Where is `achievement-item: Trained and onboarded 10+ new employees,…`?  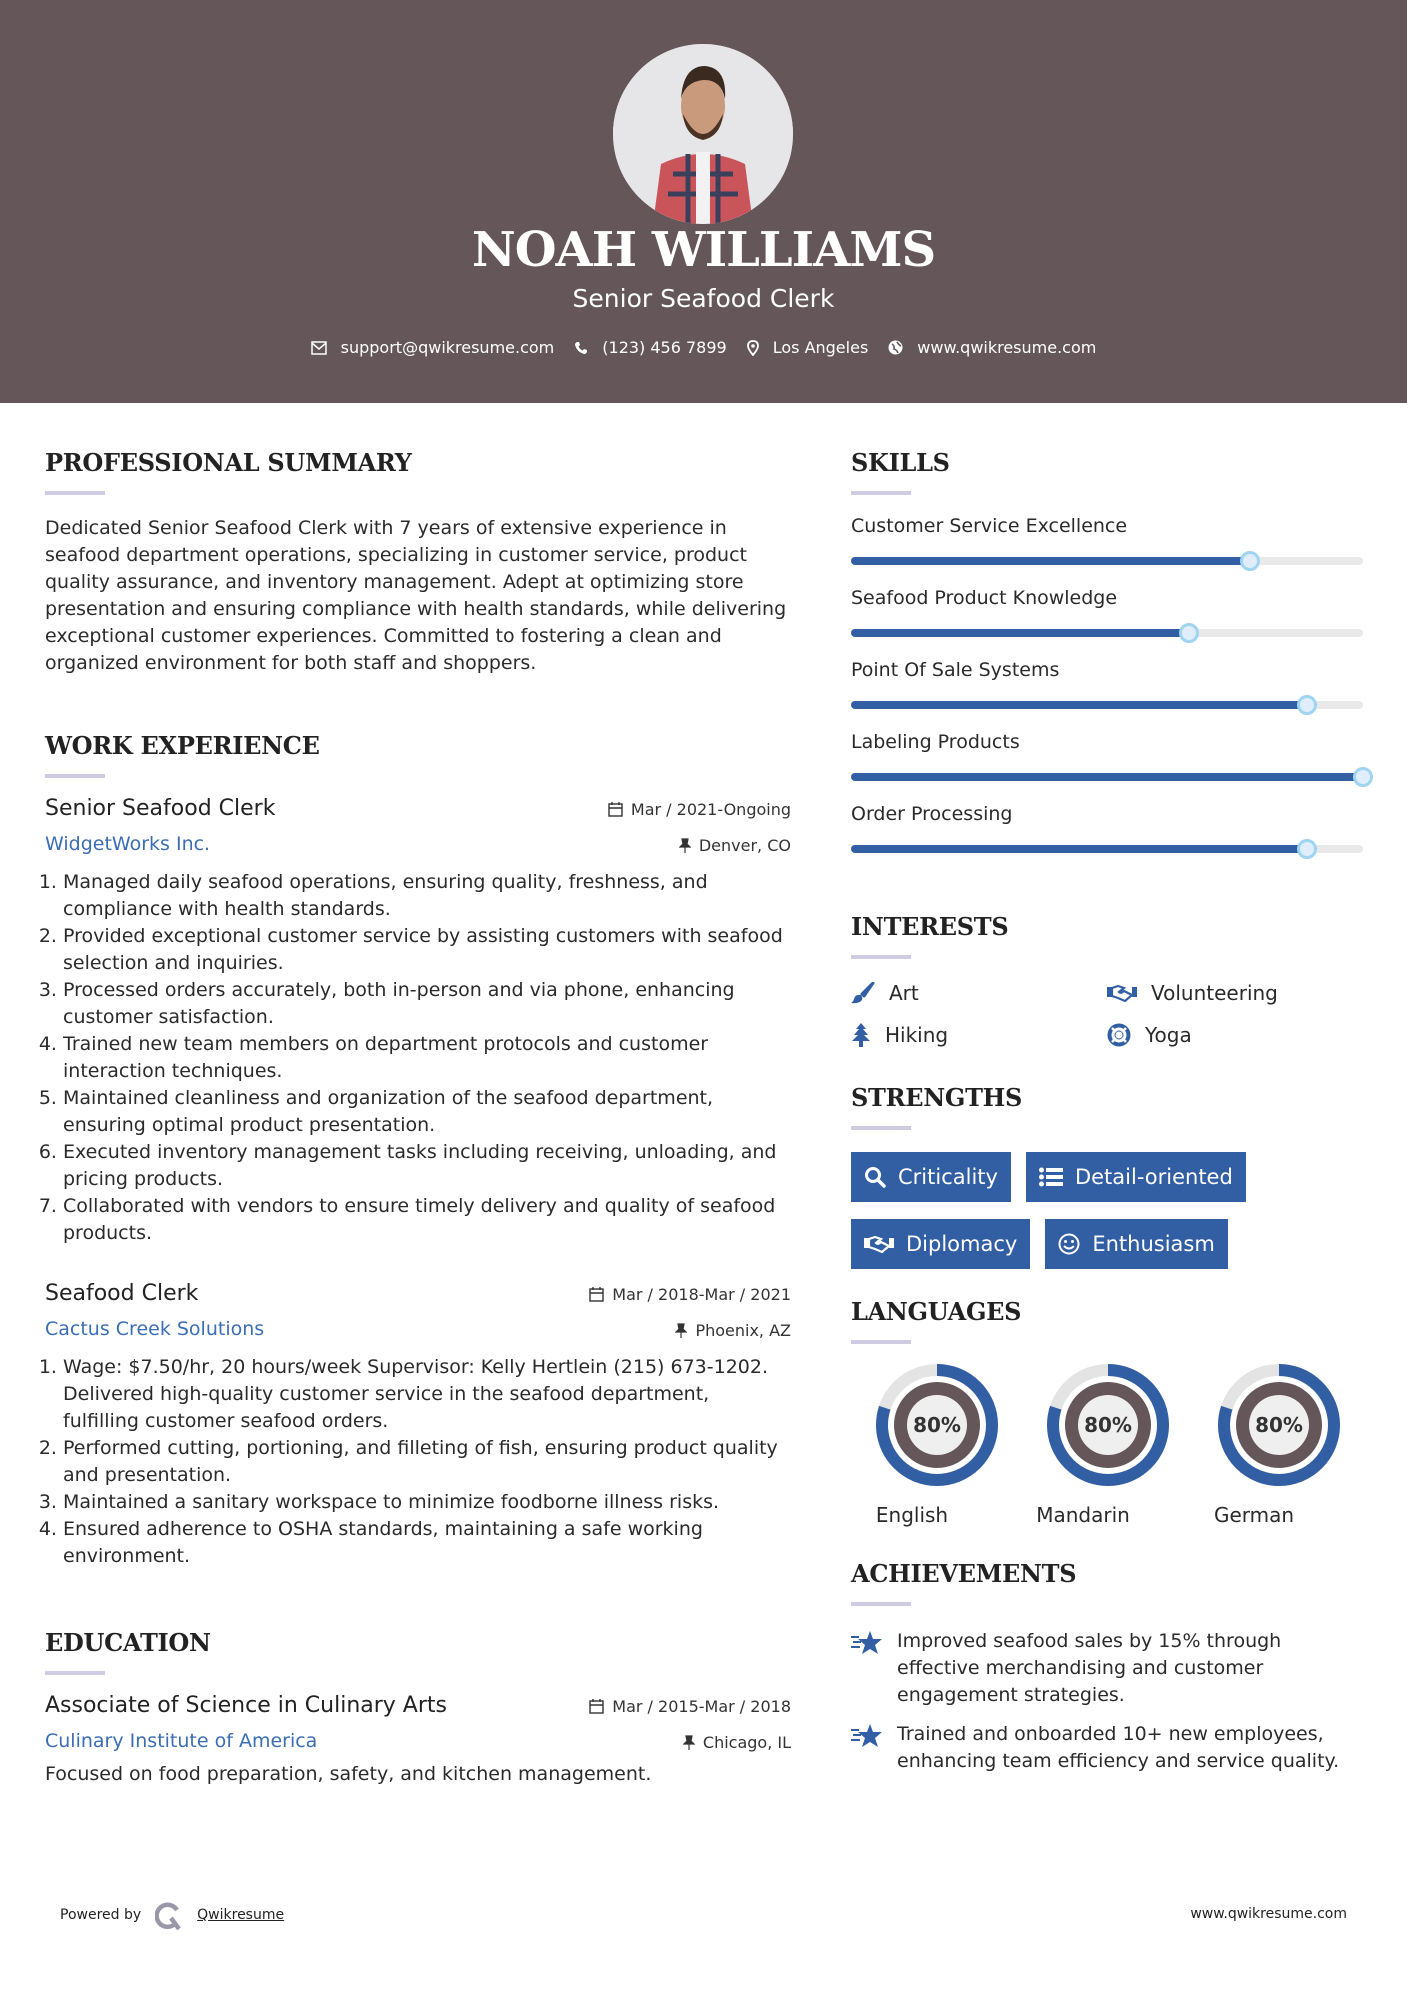 achievement-item: Trained and onboarded 10+ new employees,… is located at coordinates (1107, 1748).